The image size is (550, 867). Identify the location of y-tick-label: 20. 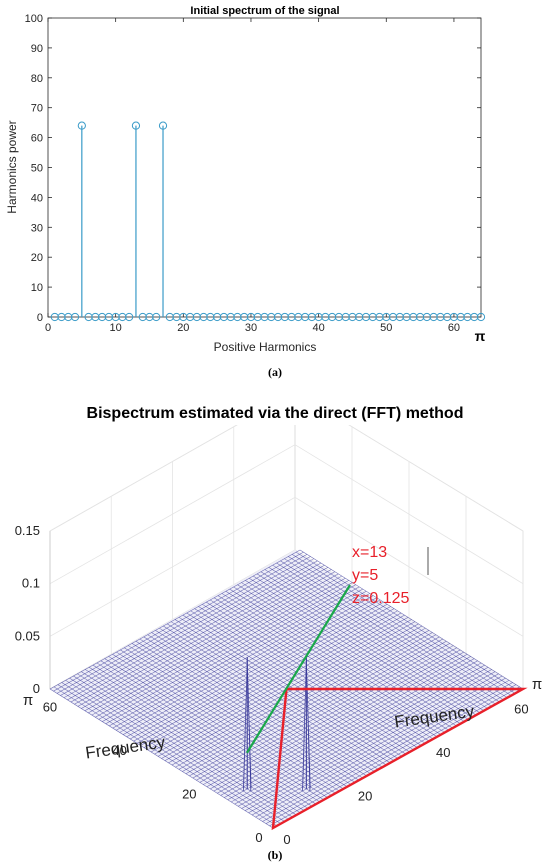
(365, 796).